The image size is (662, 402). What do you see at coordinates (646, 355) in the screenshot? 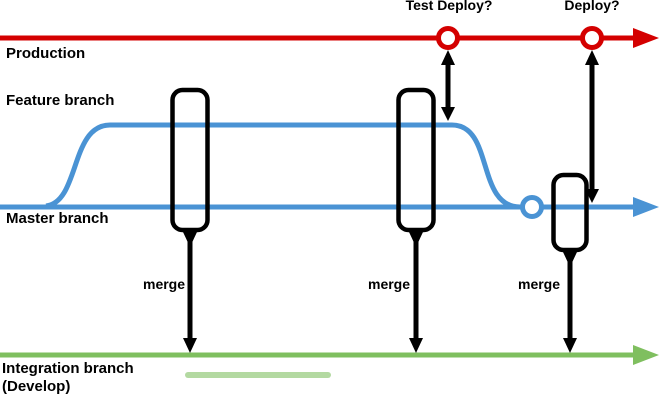
I see `develop-arrowhead-icon` at bounding box center [646, 355].